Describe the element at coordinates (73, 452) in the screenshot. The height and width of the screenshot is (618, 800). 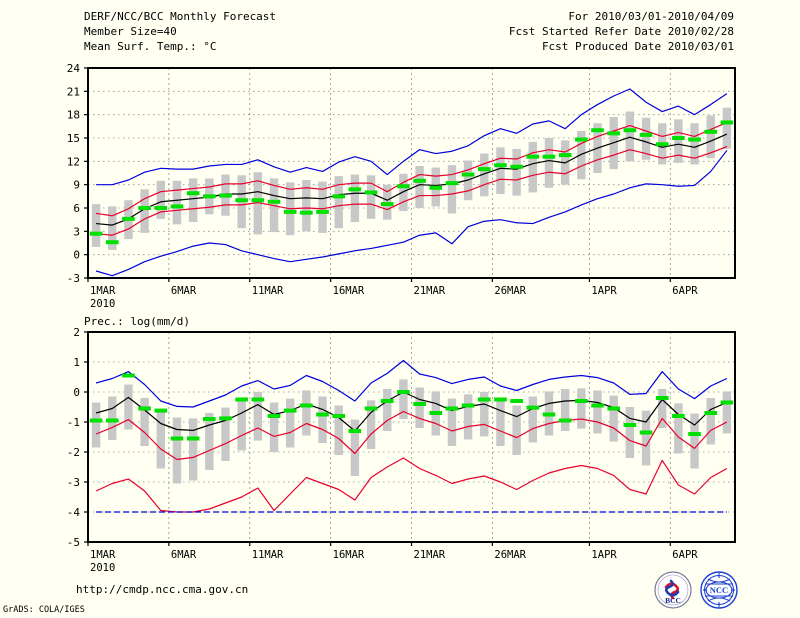
I see `y-tick-label: -2` at that location.